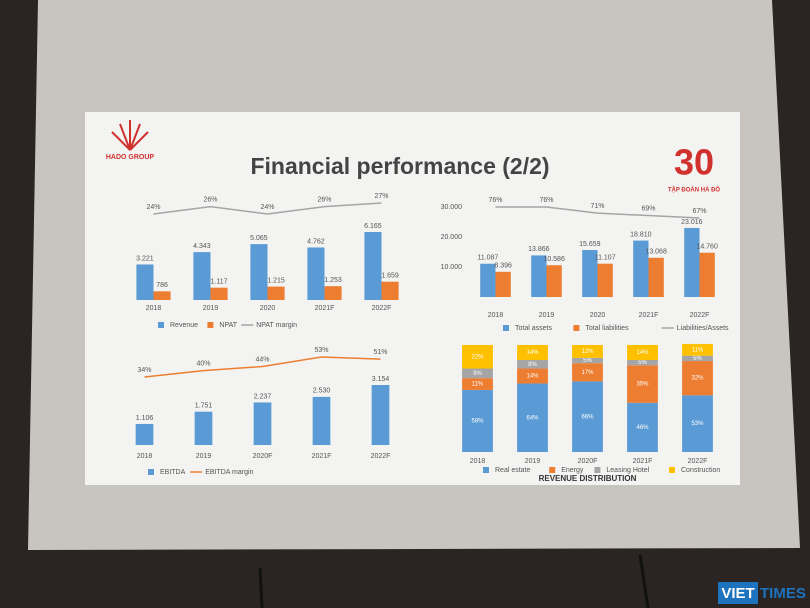  I want to click on microphone, so click(644, 581).